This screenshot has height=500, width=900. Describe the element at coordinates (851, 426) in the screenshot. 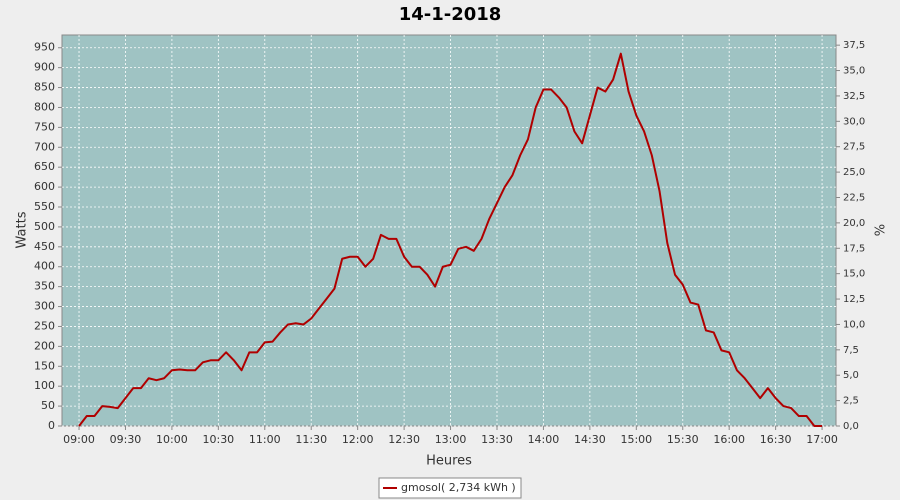

I see `y2-tick-label: 0,0` at that location.